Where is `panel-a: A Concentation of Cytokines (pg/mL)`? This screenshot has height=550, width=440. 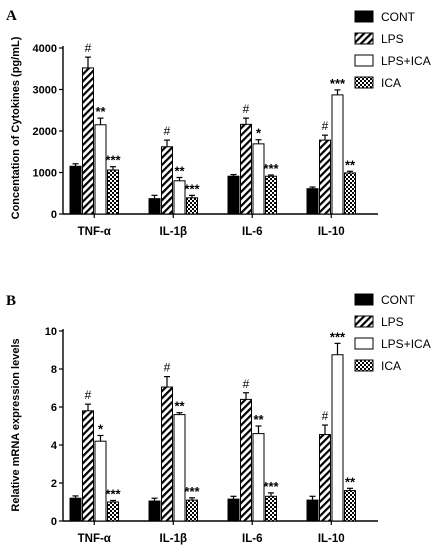 panel-a: A Concentation of Cytokines (pg/mL) is located at coordinates (14, 113).